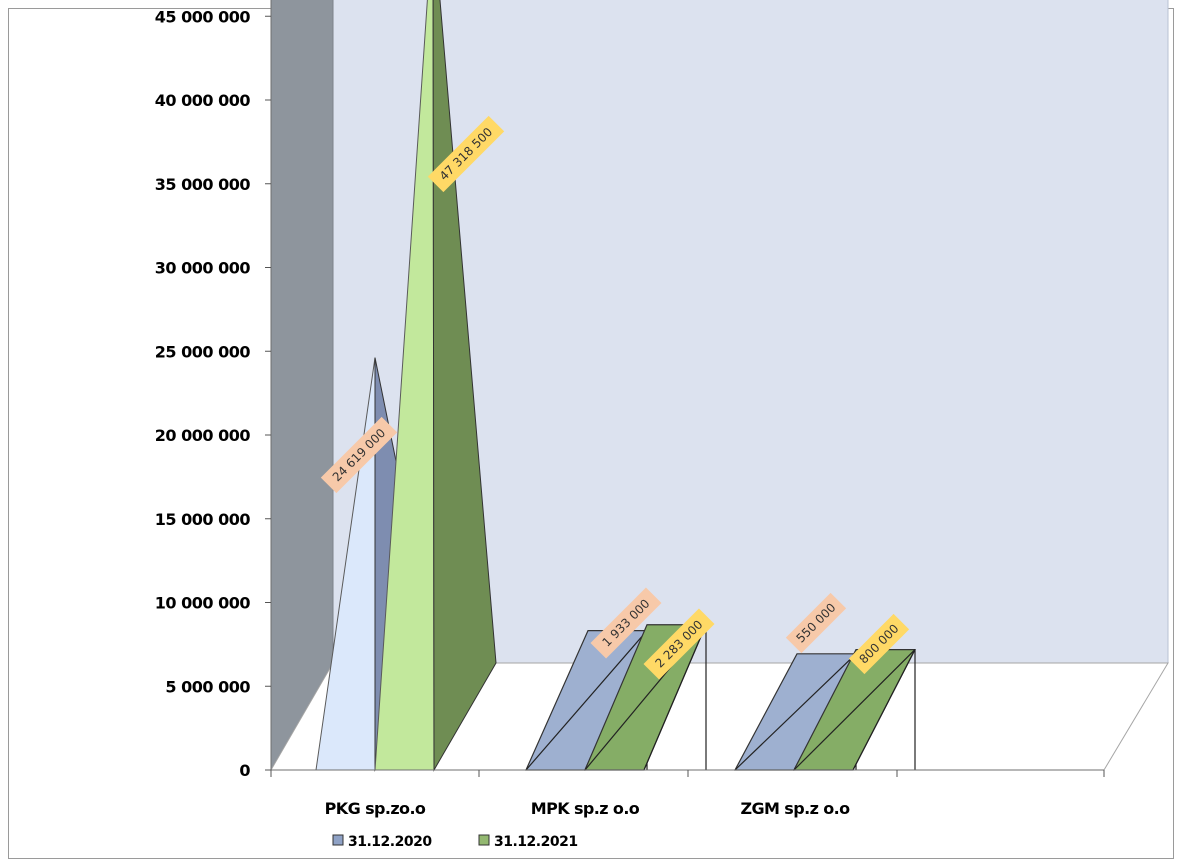 Image resolution: width=1183 pixels, height=867 pixels. What do you see at coordinates (244, 770) in the screenshot?
I see `y-tick-label: 0` at bounding box center [244, 770].